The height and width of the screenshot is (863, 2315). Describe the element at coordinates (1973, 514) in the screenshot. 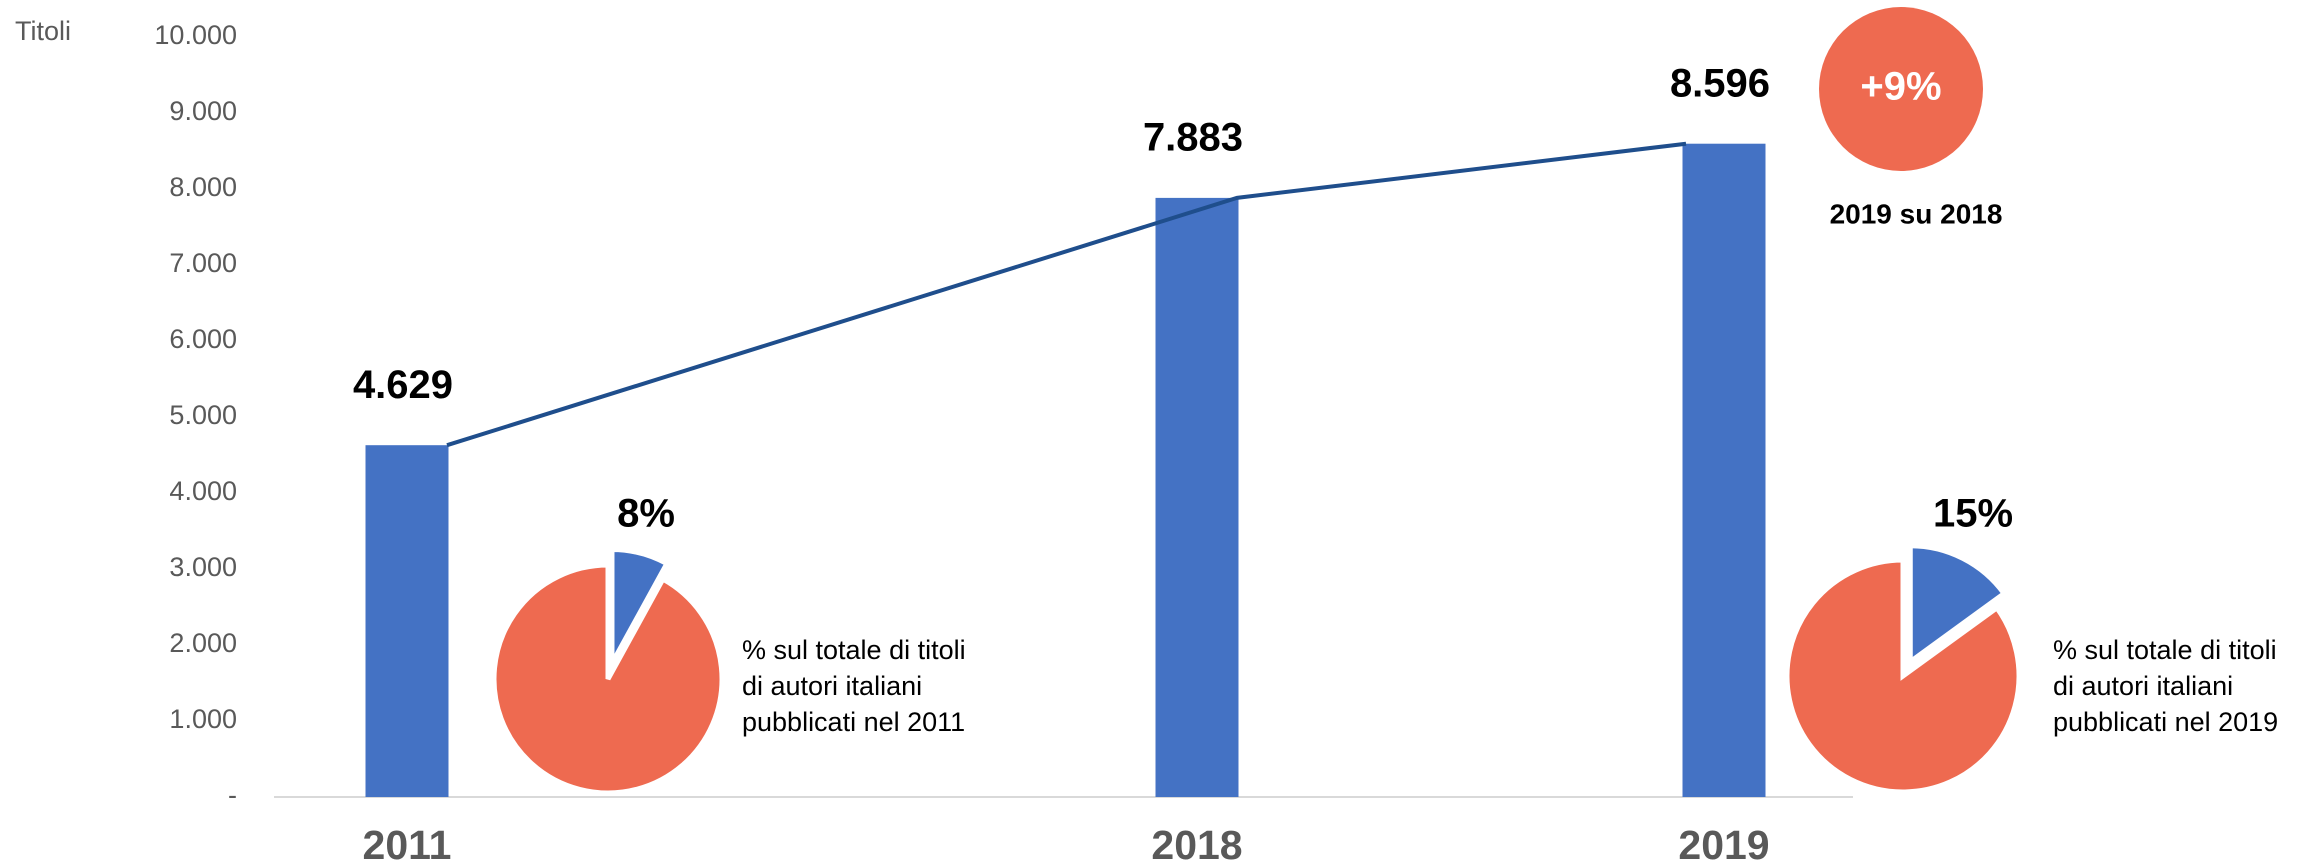

I see `pie-label: 15%` at that location.